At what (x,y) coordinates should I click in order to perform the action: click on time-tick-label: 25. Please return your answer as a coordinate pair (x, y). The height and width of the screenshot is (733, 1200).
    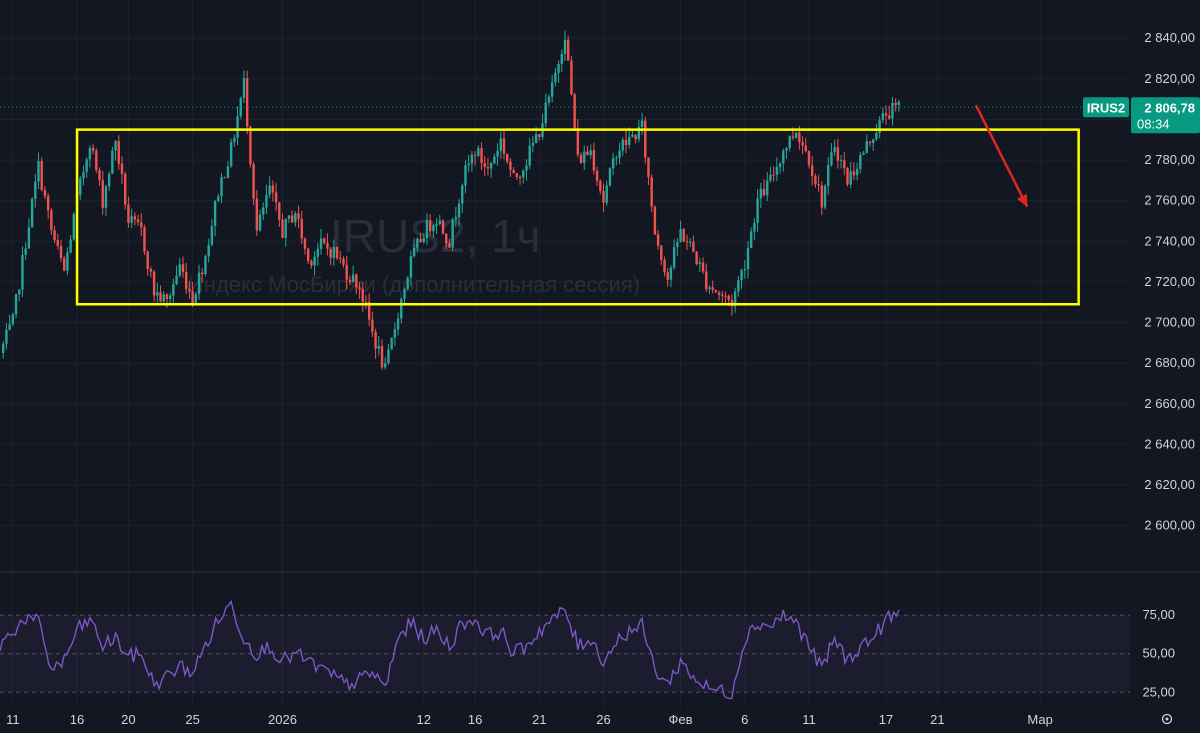
    Looking at the image, I should click on (192, 719).